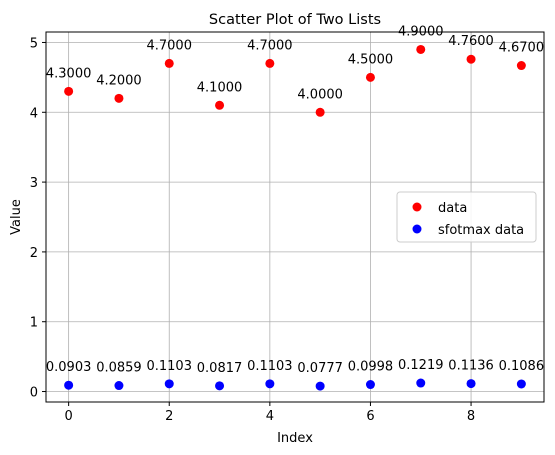 The image size is (555, 455). Describe the element at coordinates (320, 94) in the screenshot. I see `data-label: 4.0000` at that location.